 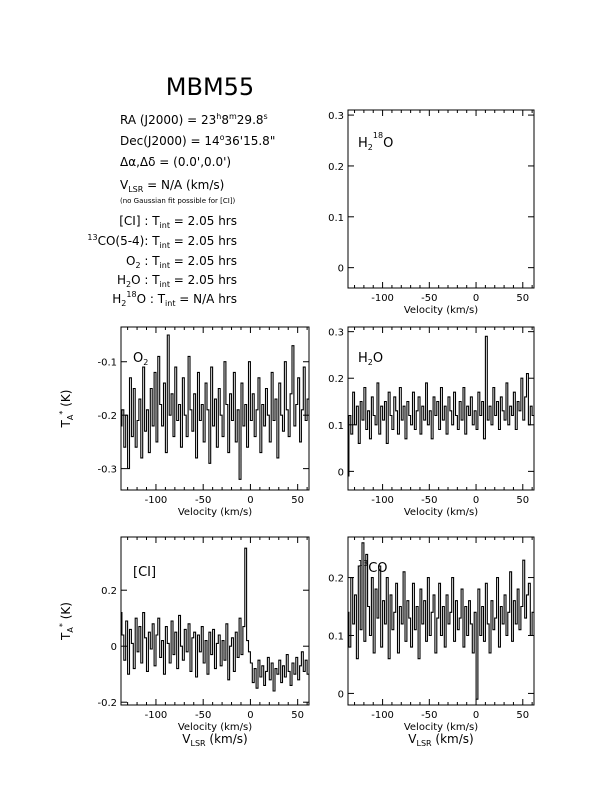 What do you see at coordinates (210, 87) in the screenshot?
I see `page-title: MBM55` at bounding box center [210, 87].